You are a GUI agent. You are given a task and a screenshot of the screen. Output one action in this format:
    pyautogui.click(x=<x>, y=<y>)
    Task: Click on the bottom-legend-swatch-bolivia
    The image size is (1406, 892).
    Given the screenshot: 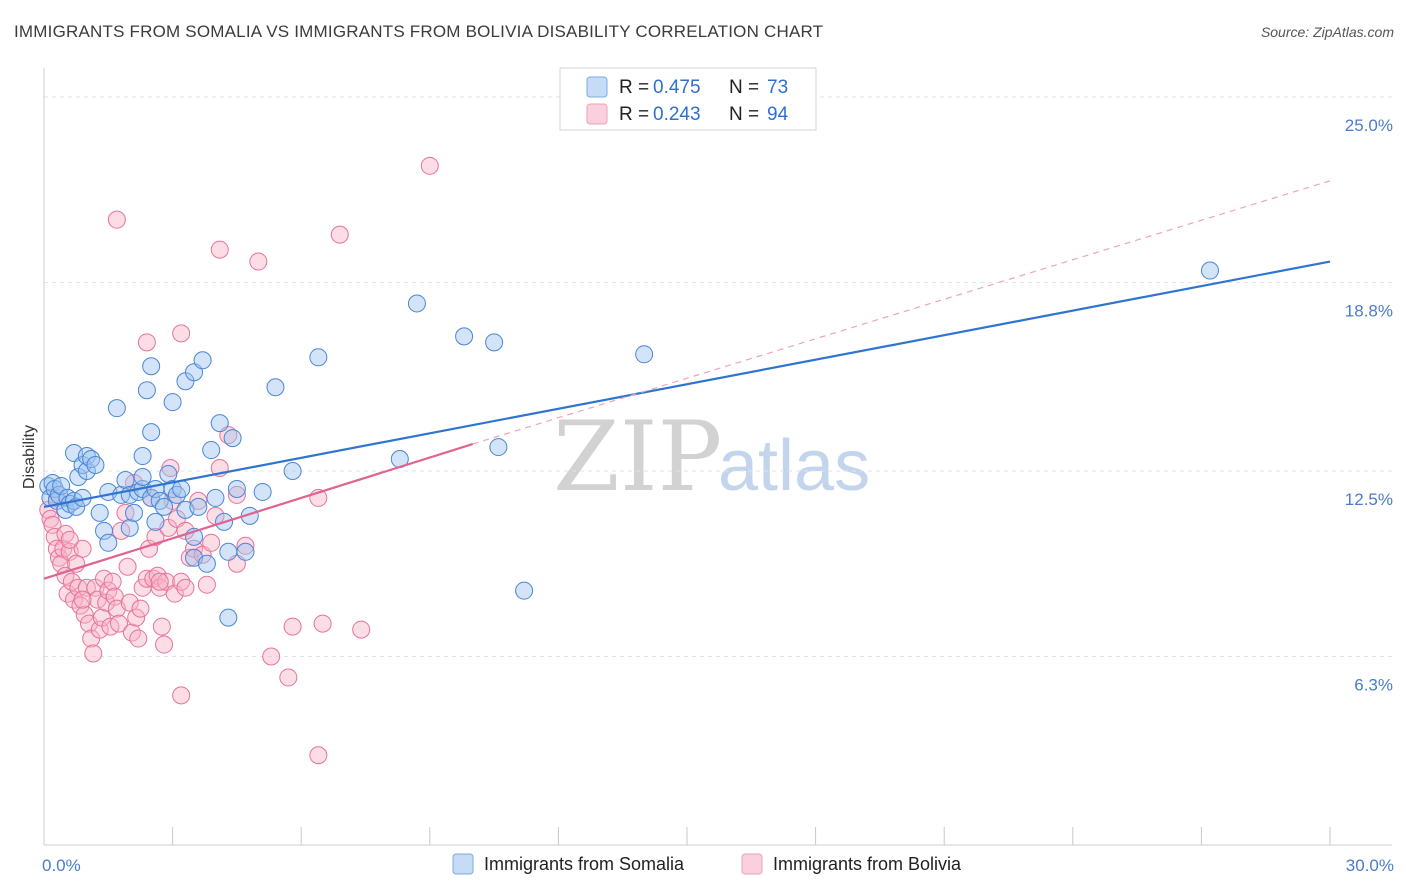 What is the action you would take?
    pyautogui.click(x=752, y=864)
    